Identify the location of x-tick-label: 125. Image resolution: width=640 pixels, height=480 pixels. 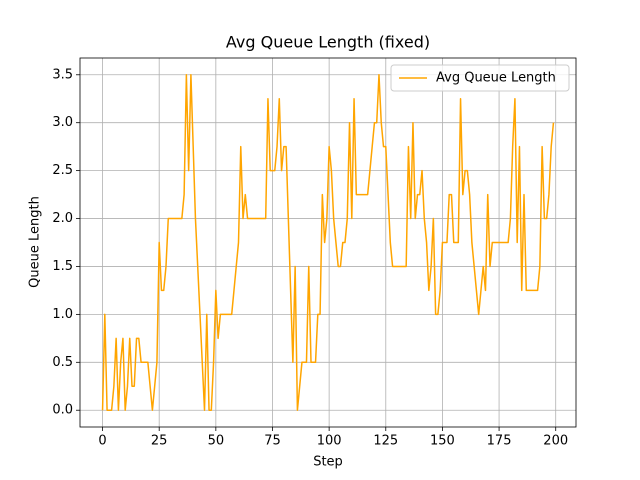
(385, 441).